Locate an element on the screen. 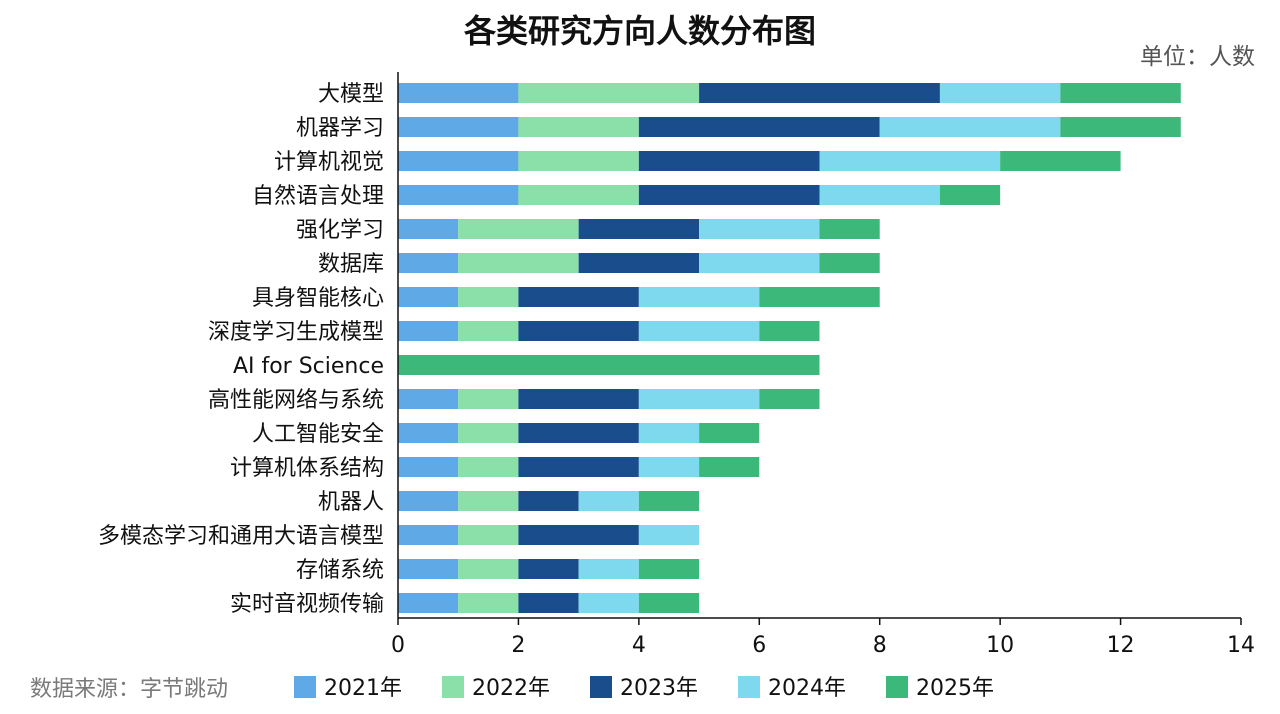  x-tick-label: 14 is located at coordinates (1241, 645).